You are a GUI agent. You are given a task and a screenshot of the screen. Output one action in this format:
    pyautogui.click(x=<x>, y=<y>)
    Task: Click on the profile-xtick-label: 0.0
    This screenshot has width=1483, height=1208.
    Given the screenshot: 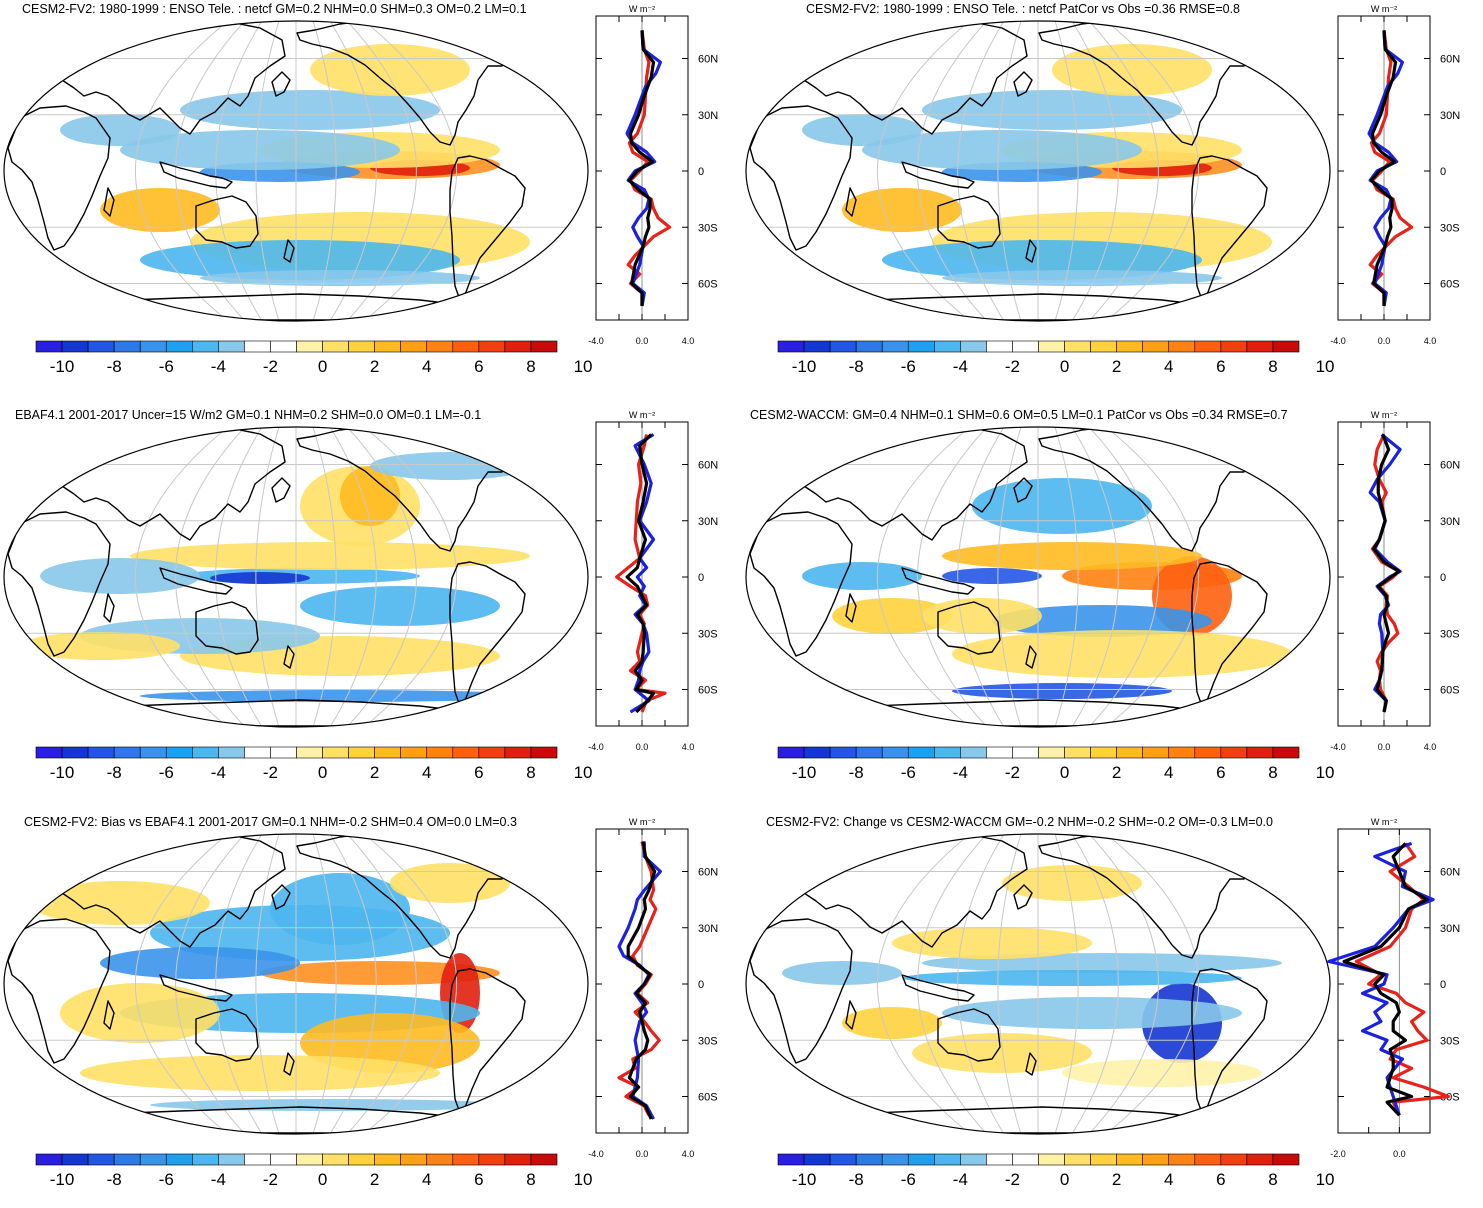 What is the action you would take?
    pyautogui.click(x=1384, y=341)
    